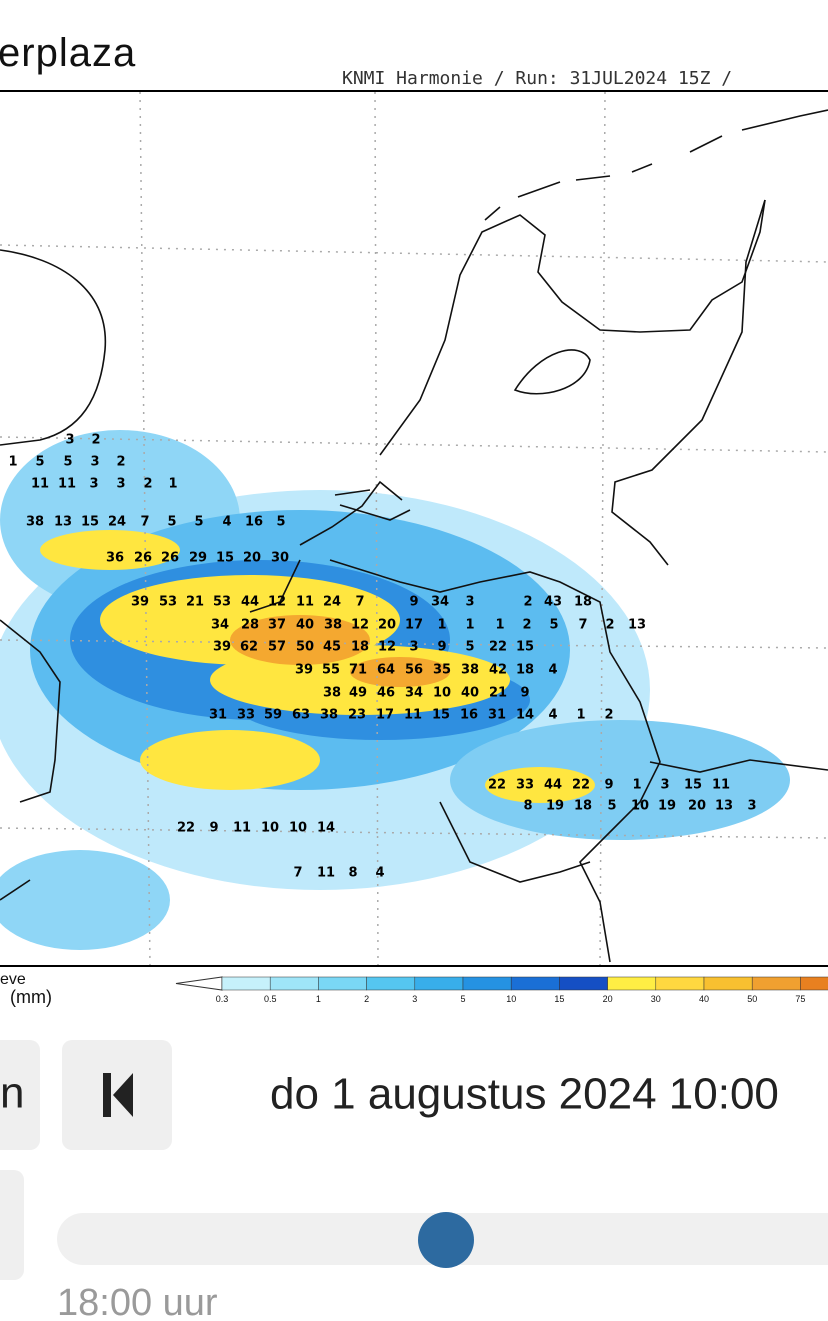 The height and width of the screenshot is (1321, 828). Describe the element at coordinates (63, 522) in the screenshot. I see `map-value: 13` at that location.